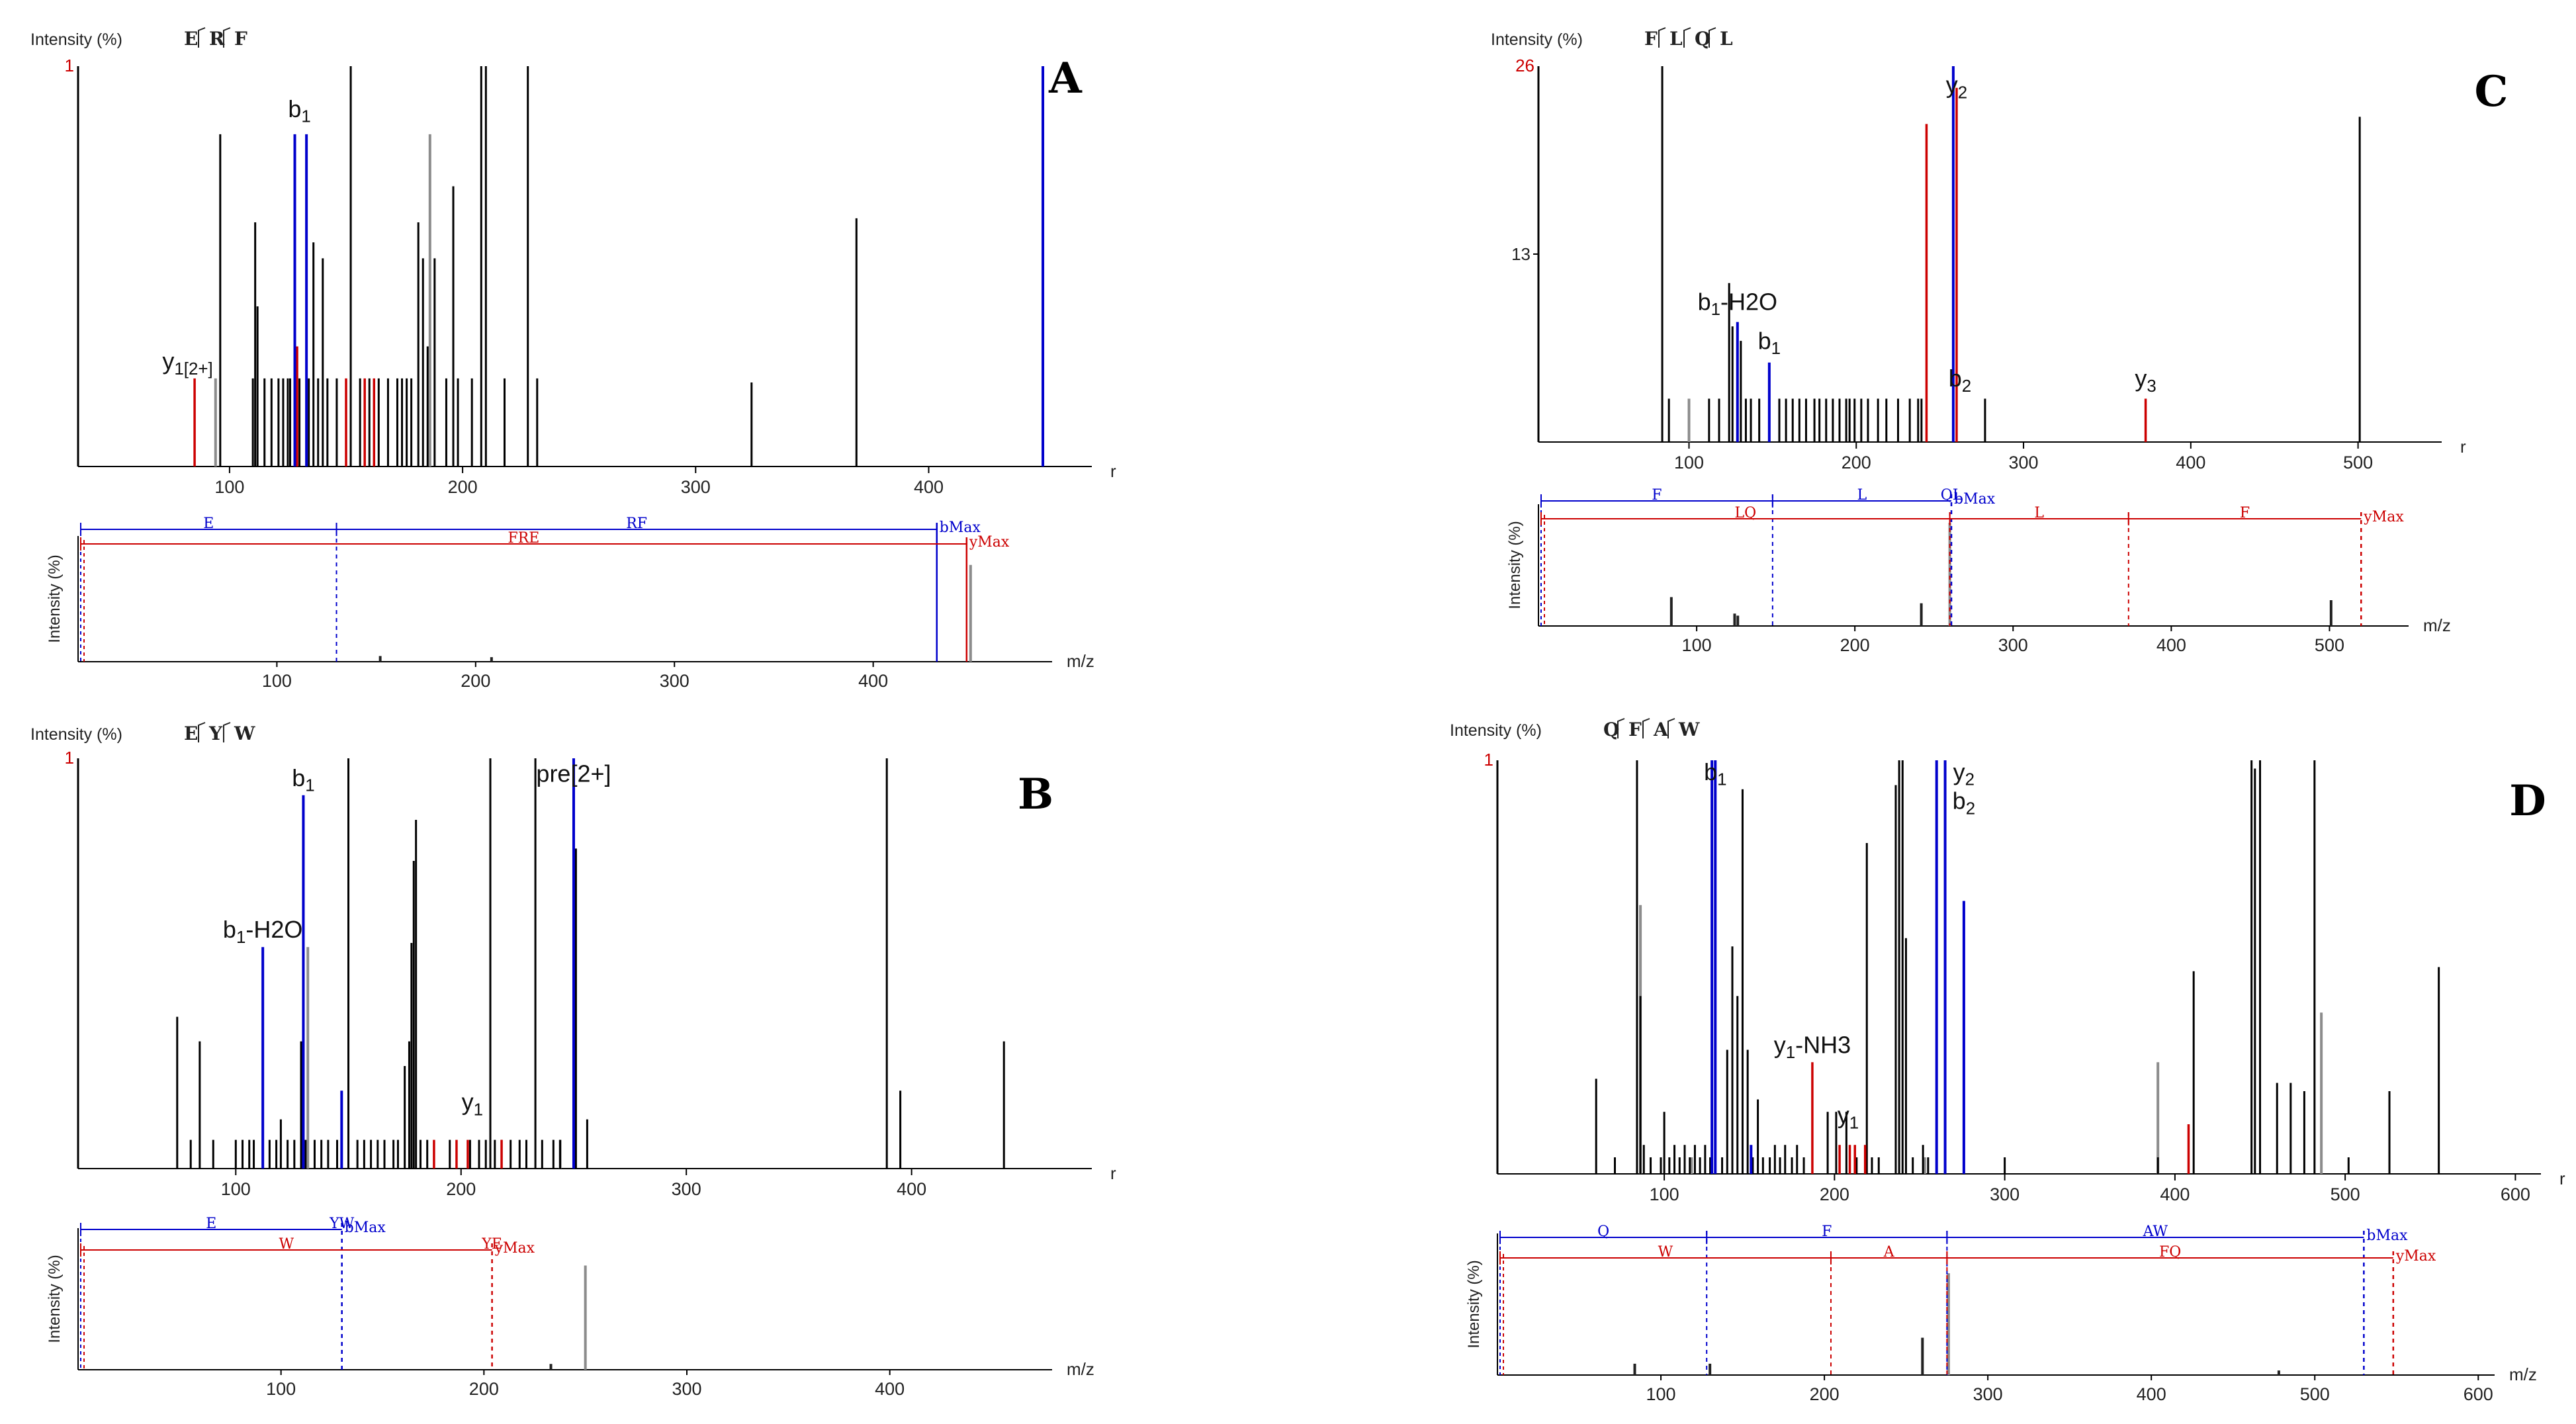  What do you see at coordinates (2315, 1394) in the screenshot?
I see `mini-x-tick-label: 500` at bounding box center [2315, 1394].